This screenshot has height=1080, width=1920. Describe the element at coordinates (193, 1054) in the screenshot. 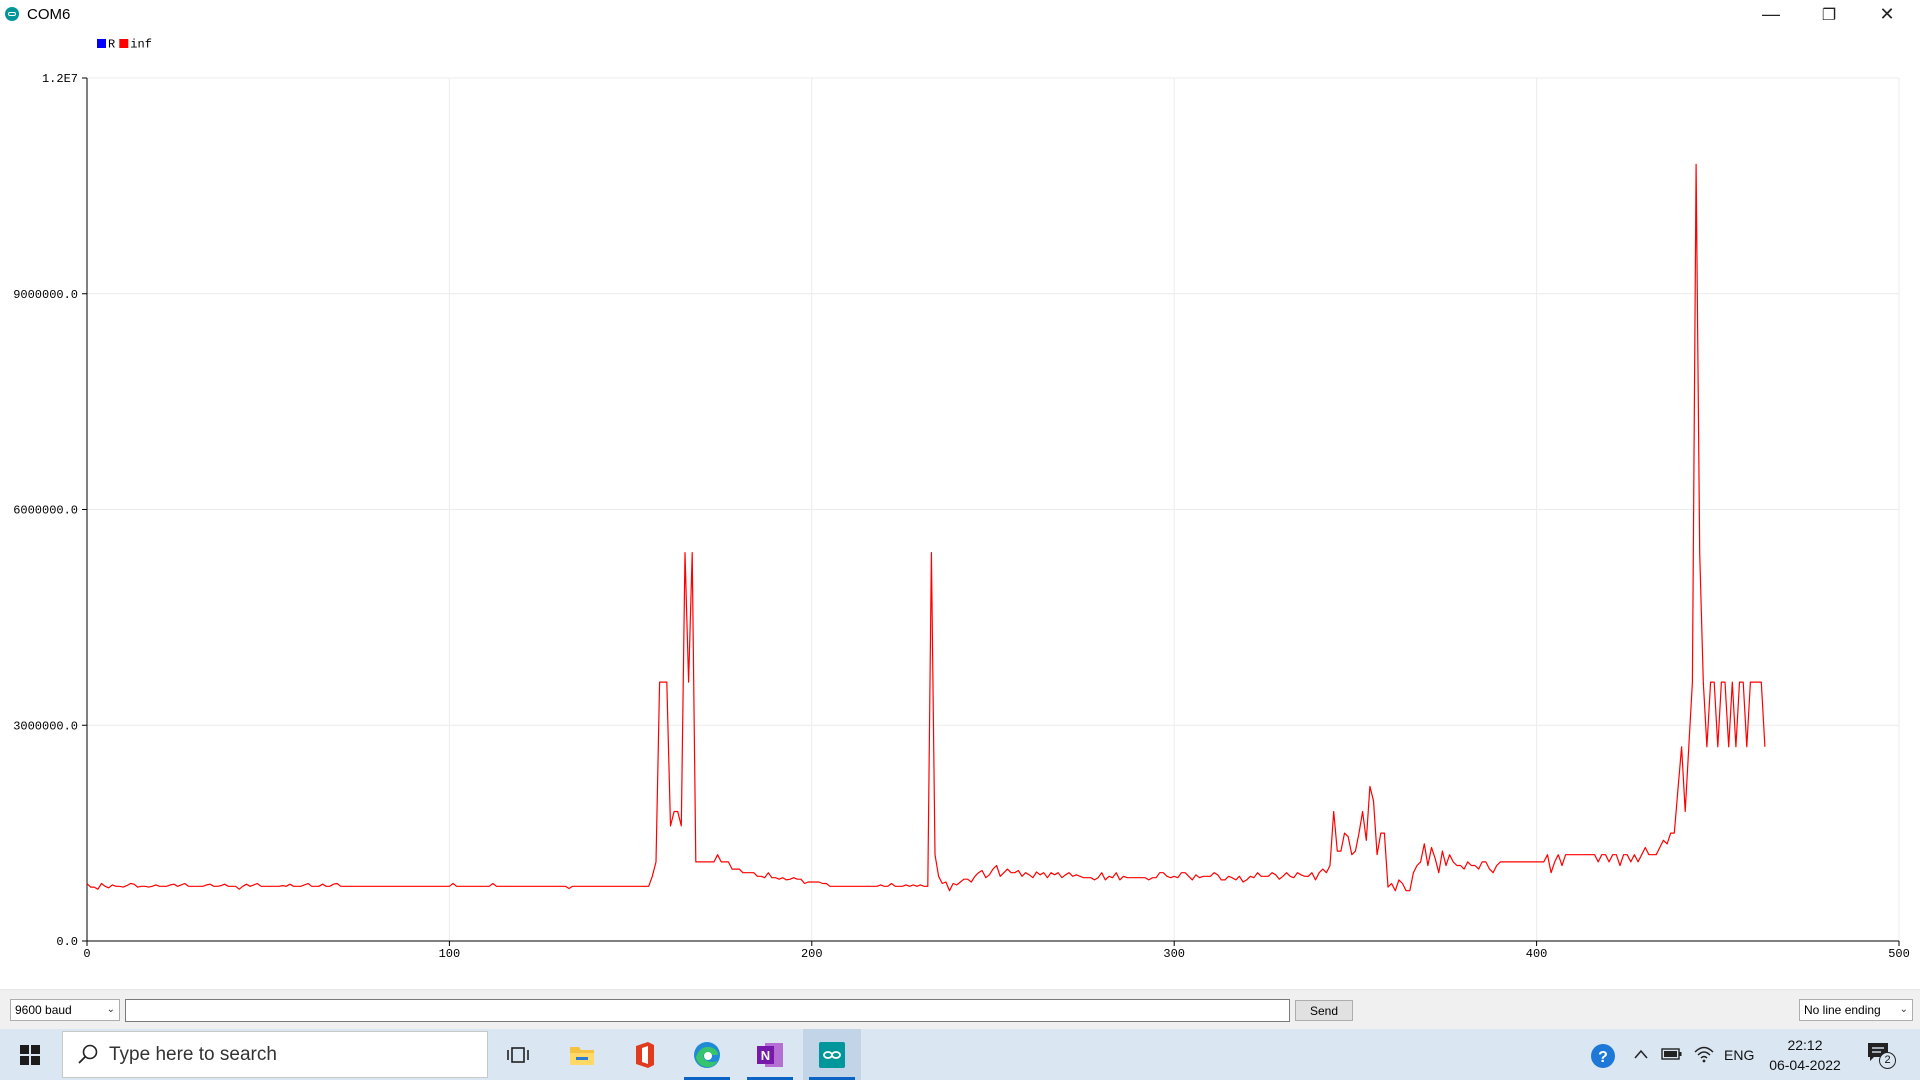

I see `search-placeholder: Type here to search` at that location.